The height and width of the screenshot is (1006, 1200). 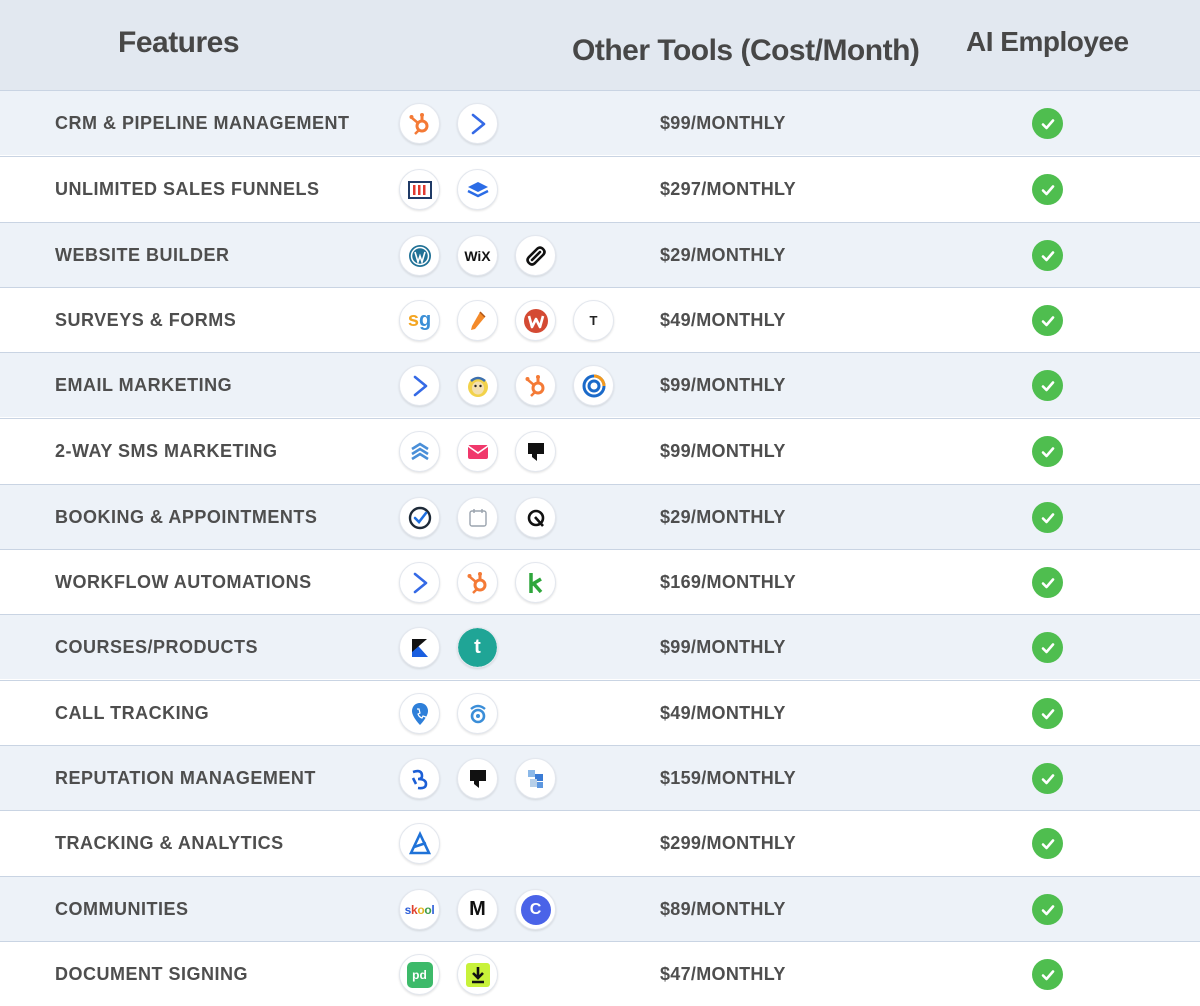 I want to click on jotform-icon, so click(x=477, y=320).